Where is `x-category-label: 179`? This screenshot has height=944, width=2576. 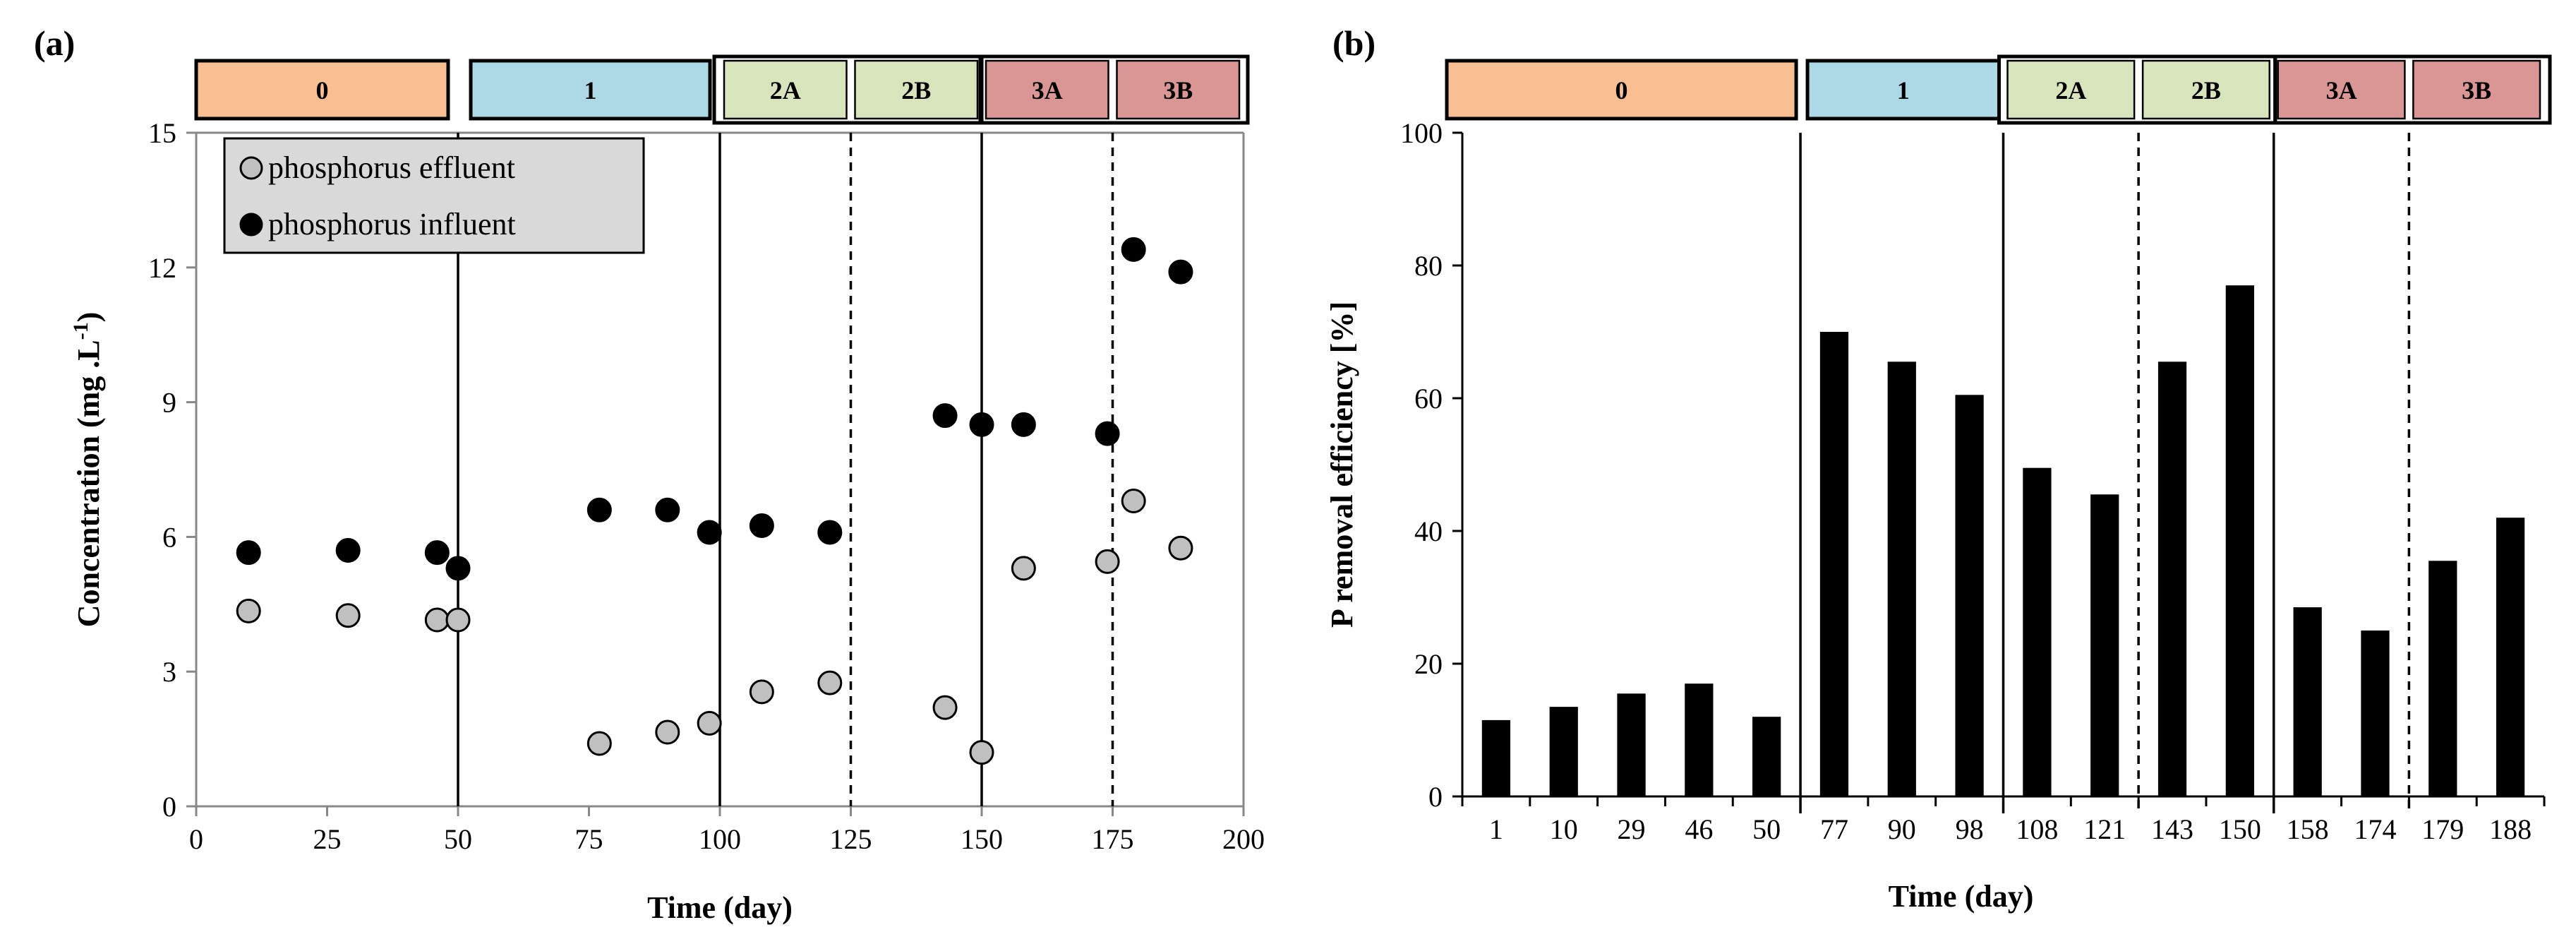
x-category-label: 179 is located at coordinates (2442, 829).